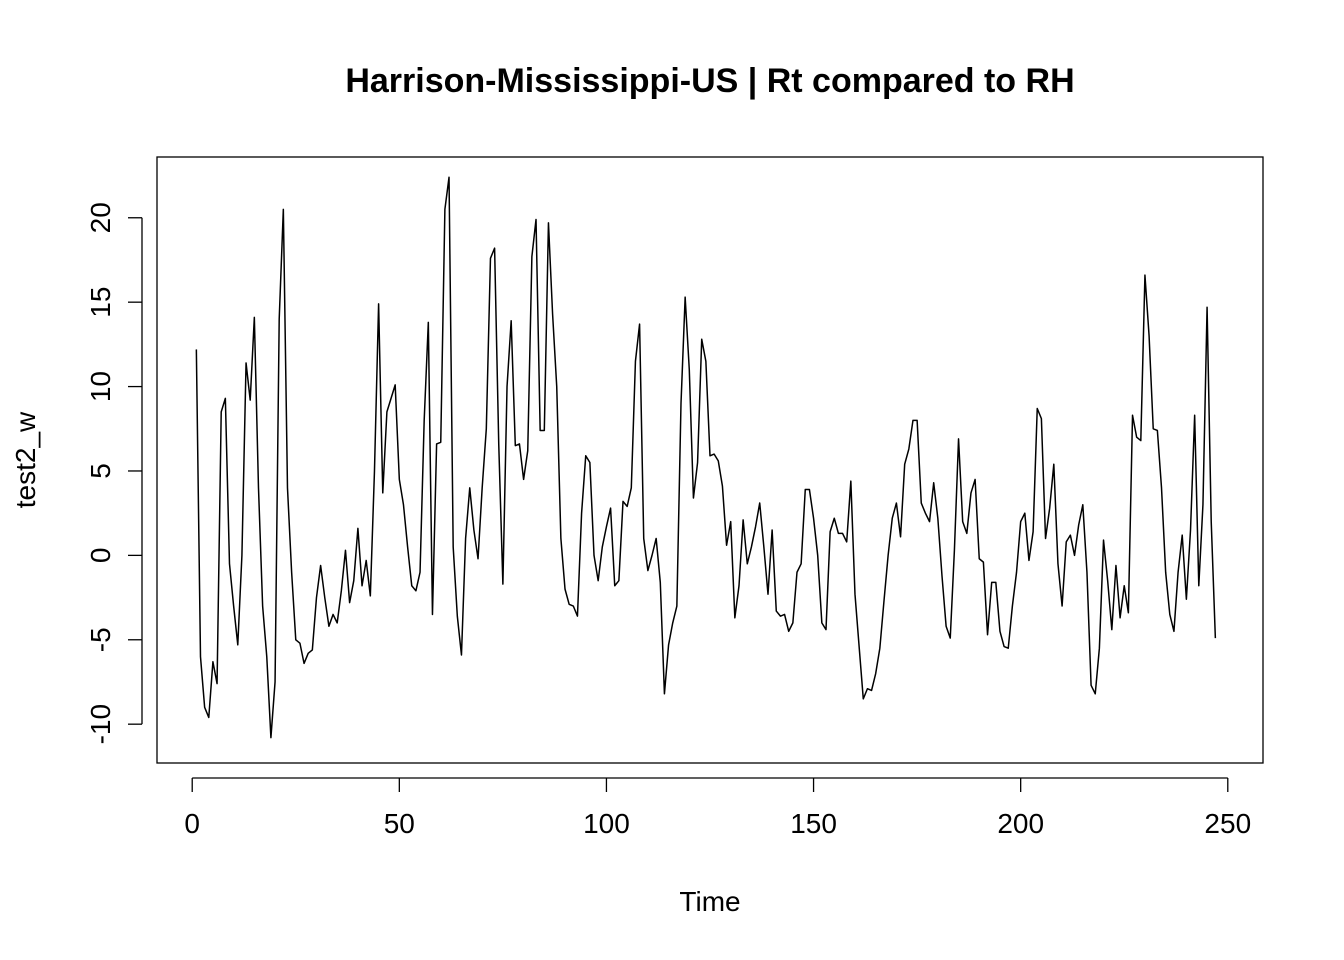  I want to click on y-tick-label: 5, so click(100, 471).